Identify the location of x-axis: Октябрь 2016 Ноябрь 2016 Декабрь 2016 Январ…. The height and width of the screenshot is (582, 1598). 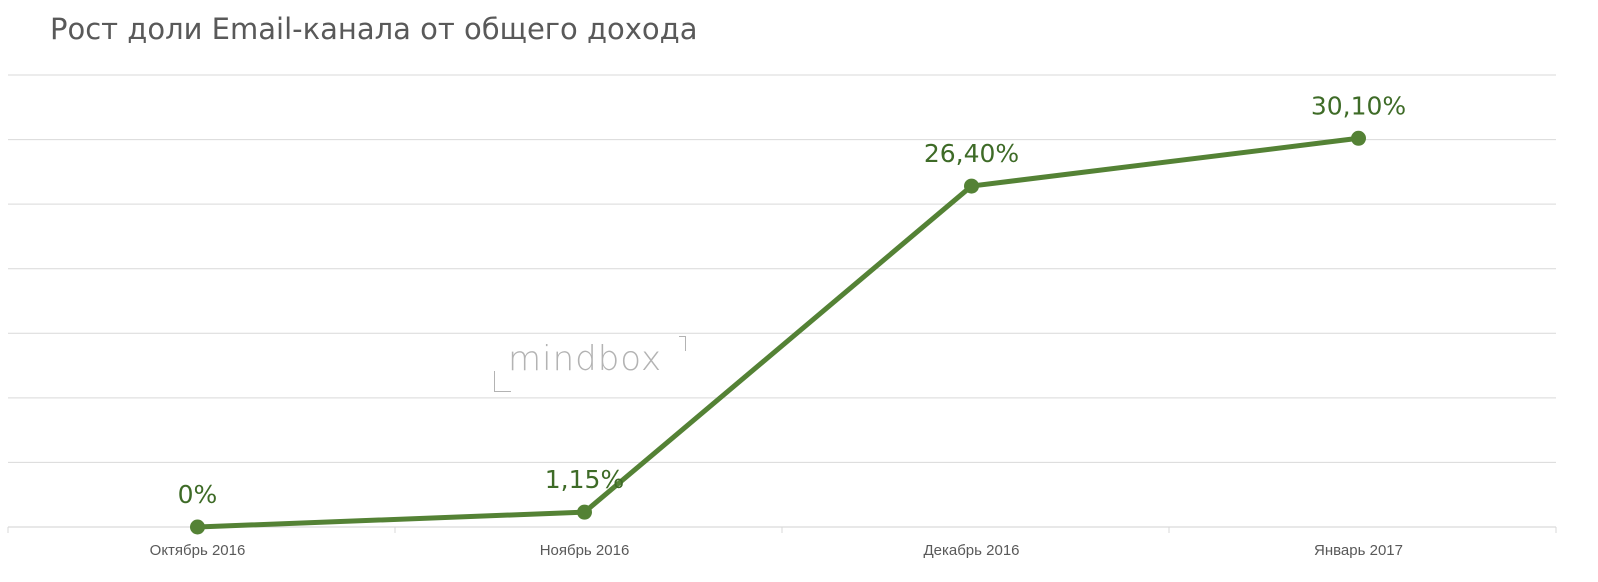
(782, 543).